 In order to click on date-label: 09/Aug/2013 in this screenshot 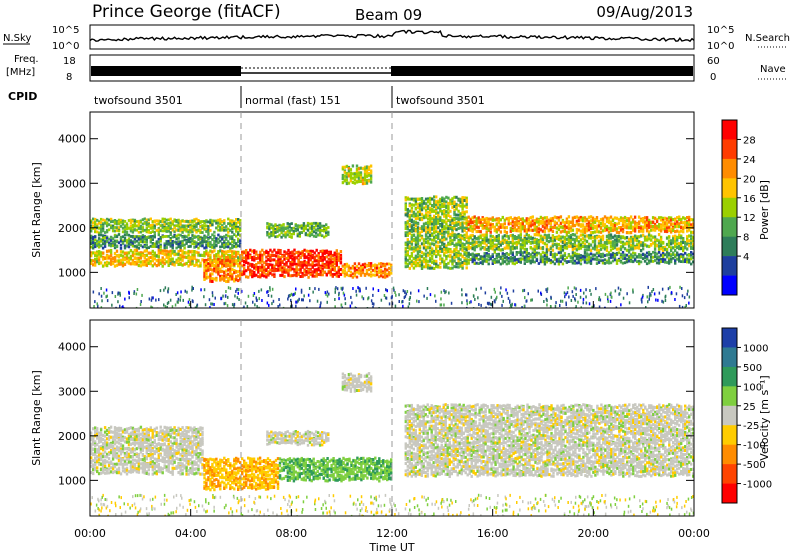, I will do `click(644, 12)`.